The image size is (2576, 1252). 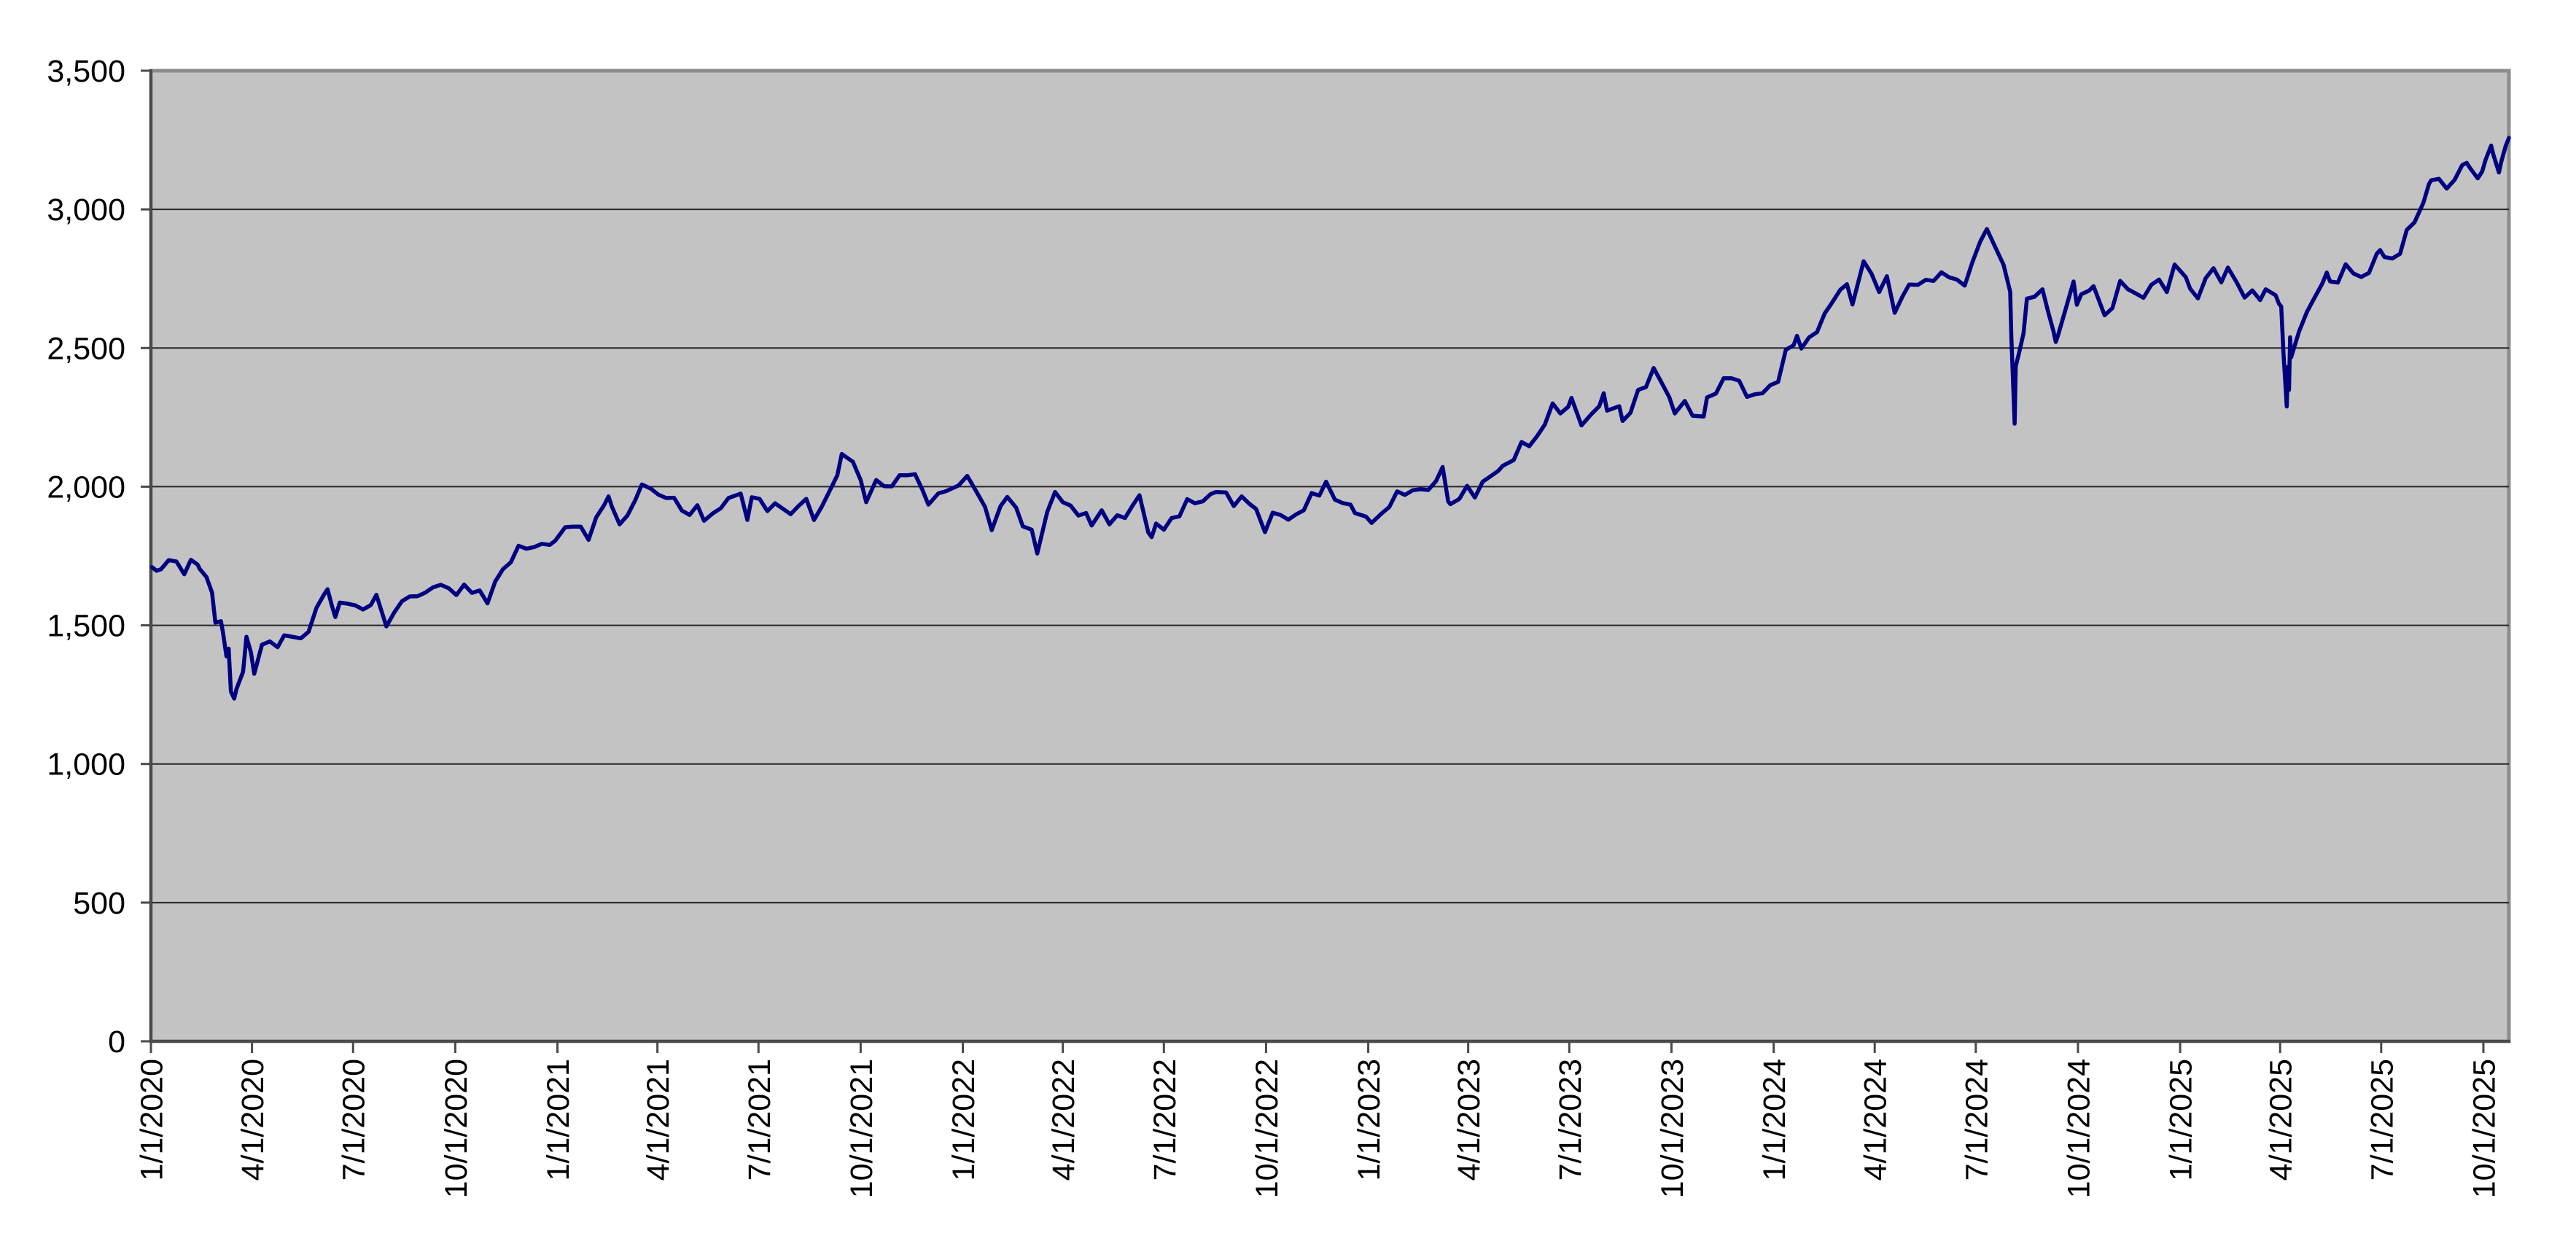 What do you see at coordinates (457, 1128) in the screenshot?
I see `x-axis-tick-label: 10/1/2020` at bounding box center [457, 1128].